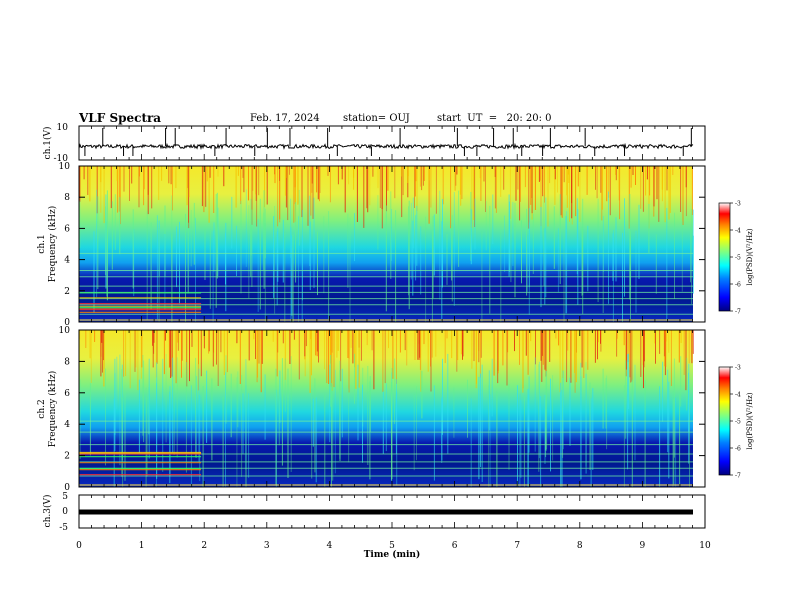 The image size is (792, 612). I want to click on ch2-colorbar-tick-label: -5, so click(738, 422).